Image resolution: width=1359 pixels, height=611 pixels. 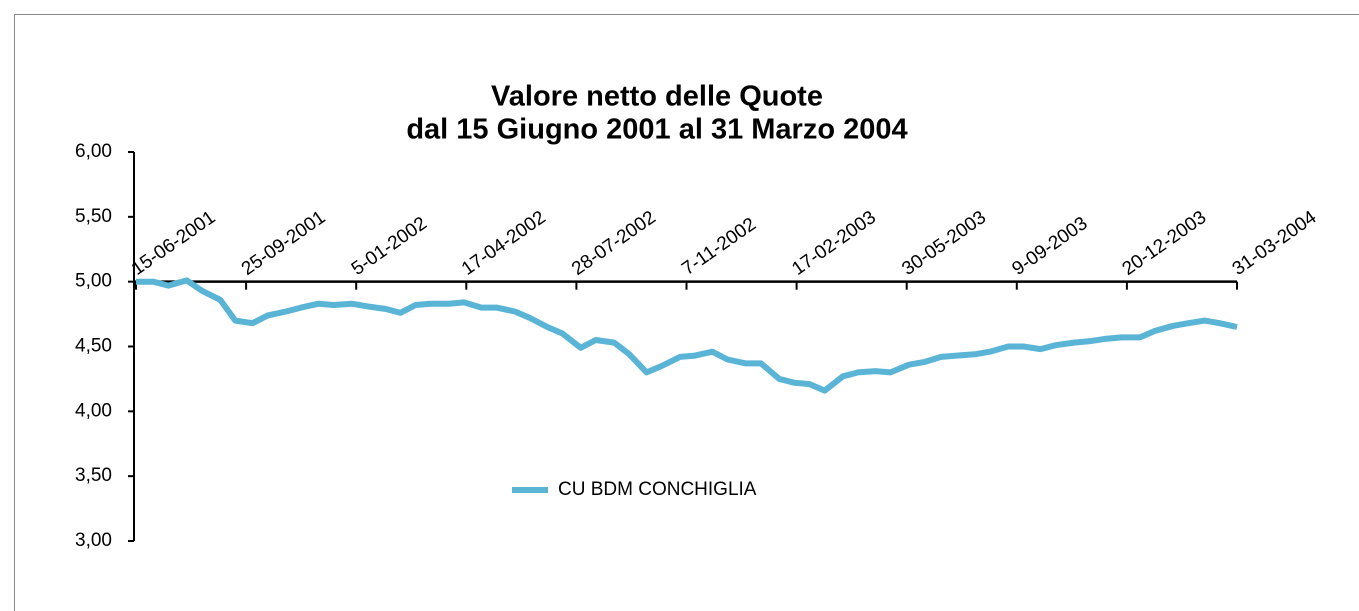 I want to click on x-tick-label: 9-09-2003, so click(x=1049, y=246).